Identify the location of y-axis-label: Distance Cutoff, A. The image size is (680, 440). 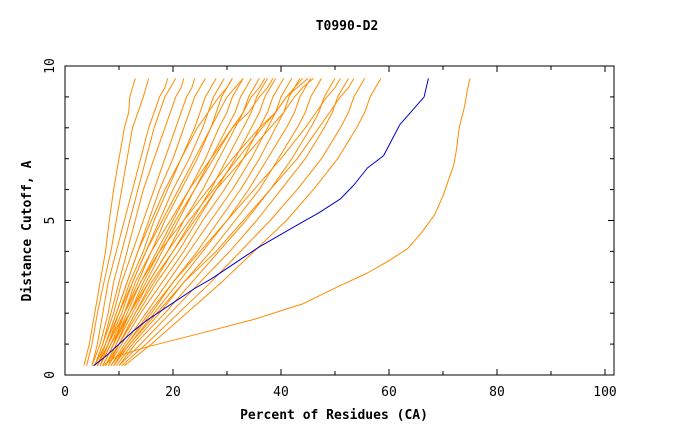
(27, 230).